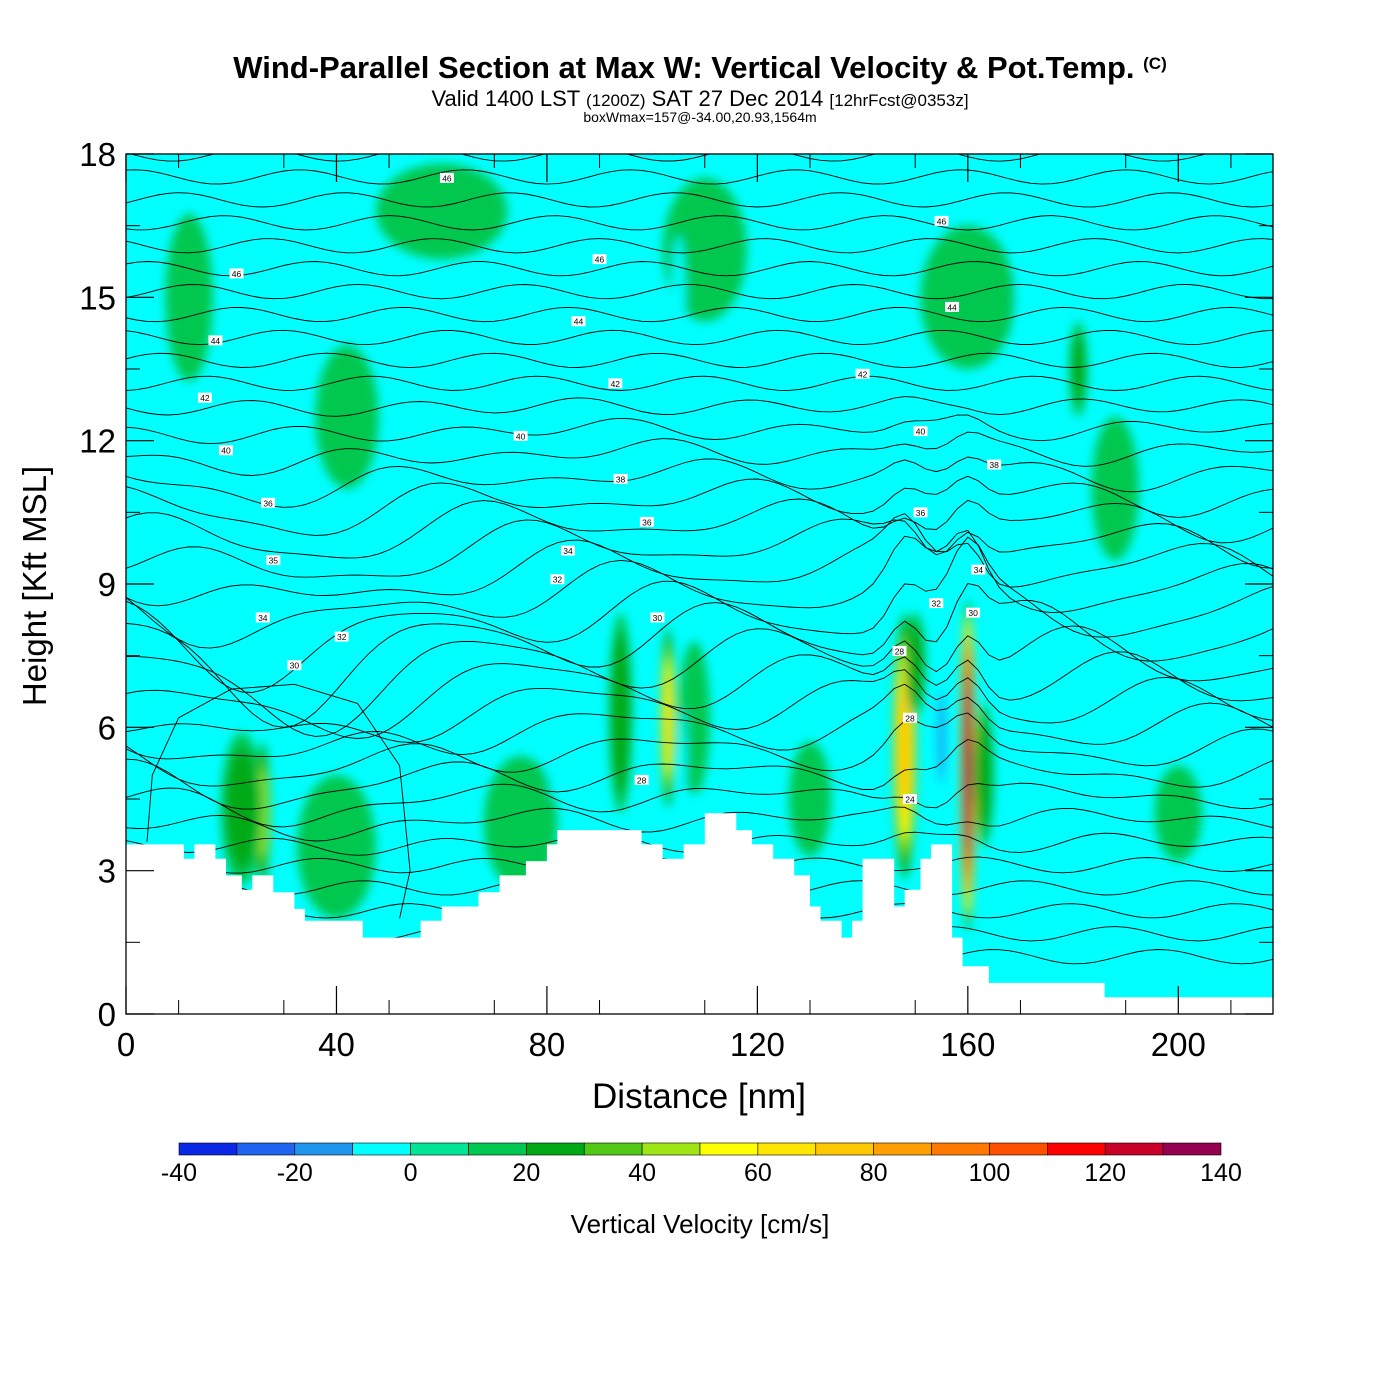 The width and height of the screenshot is (1400, 1400). I want to click on y-tick-label: 3, so click(107, 871).